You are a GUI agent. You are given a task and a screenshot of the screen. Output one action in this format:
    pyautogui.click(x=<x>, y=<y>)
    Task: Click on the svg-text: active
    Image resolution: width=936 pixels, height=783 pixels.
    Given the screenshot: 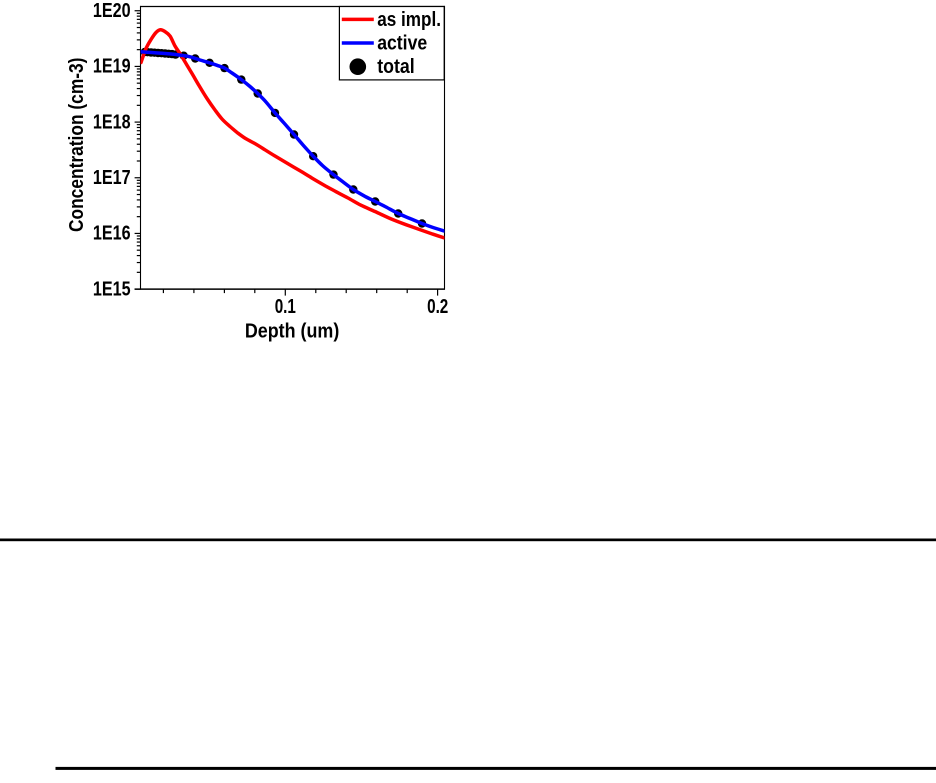 What is the action you would take?
    pyautogui.click(x=402, y=43)
    